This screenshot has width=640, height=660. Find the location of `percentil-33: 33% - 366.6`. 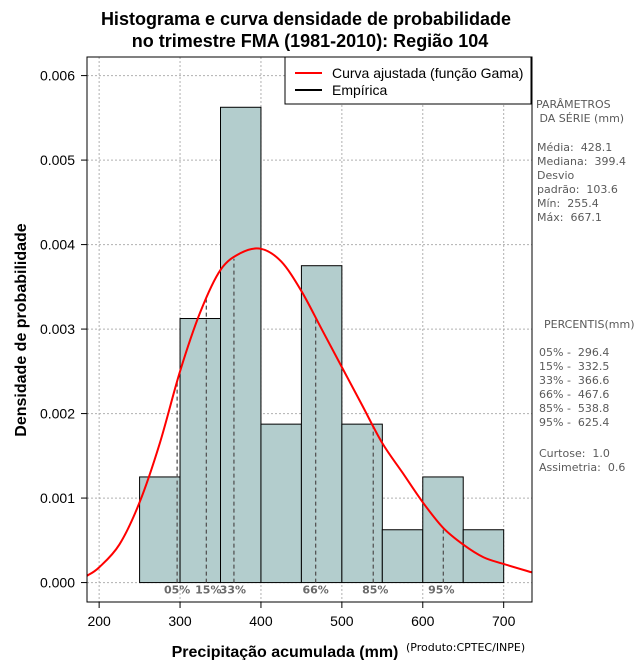

percentil-33: 33% - 366.6 is located at coordinates (574, 380).